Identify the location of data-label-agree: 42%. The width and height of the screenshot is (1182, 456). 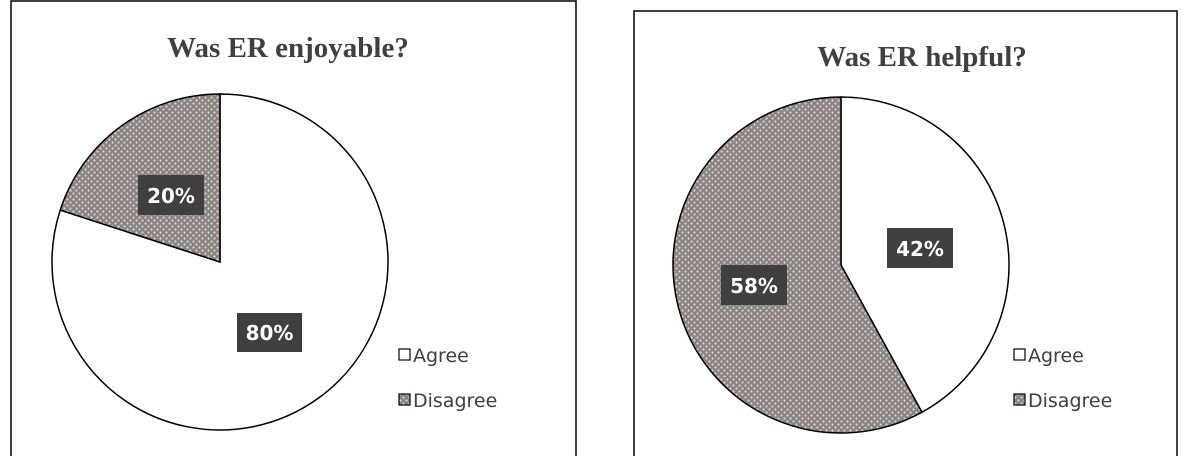
(920, 248).